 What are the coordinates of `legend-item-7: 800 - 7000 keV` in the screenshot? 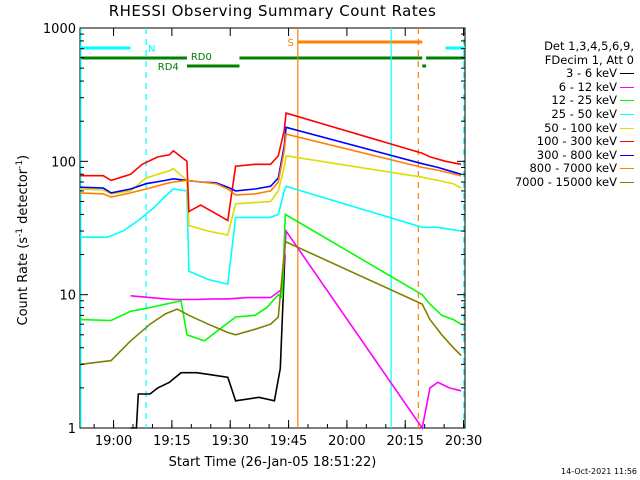 It's located at (574, 169).